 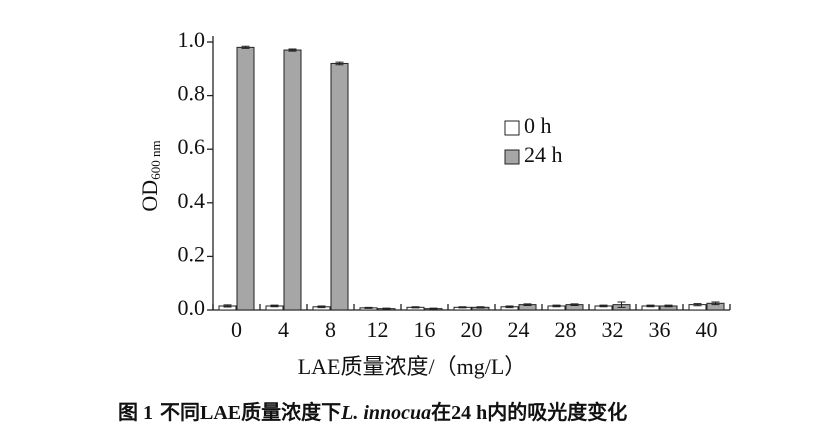 What do you see at coordinates (566, 329) in the screenshot?
I see `x-tick-label: 28` at bounding box center [566, 329].